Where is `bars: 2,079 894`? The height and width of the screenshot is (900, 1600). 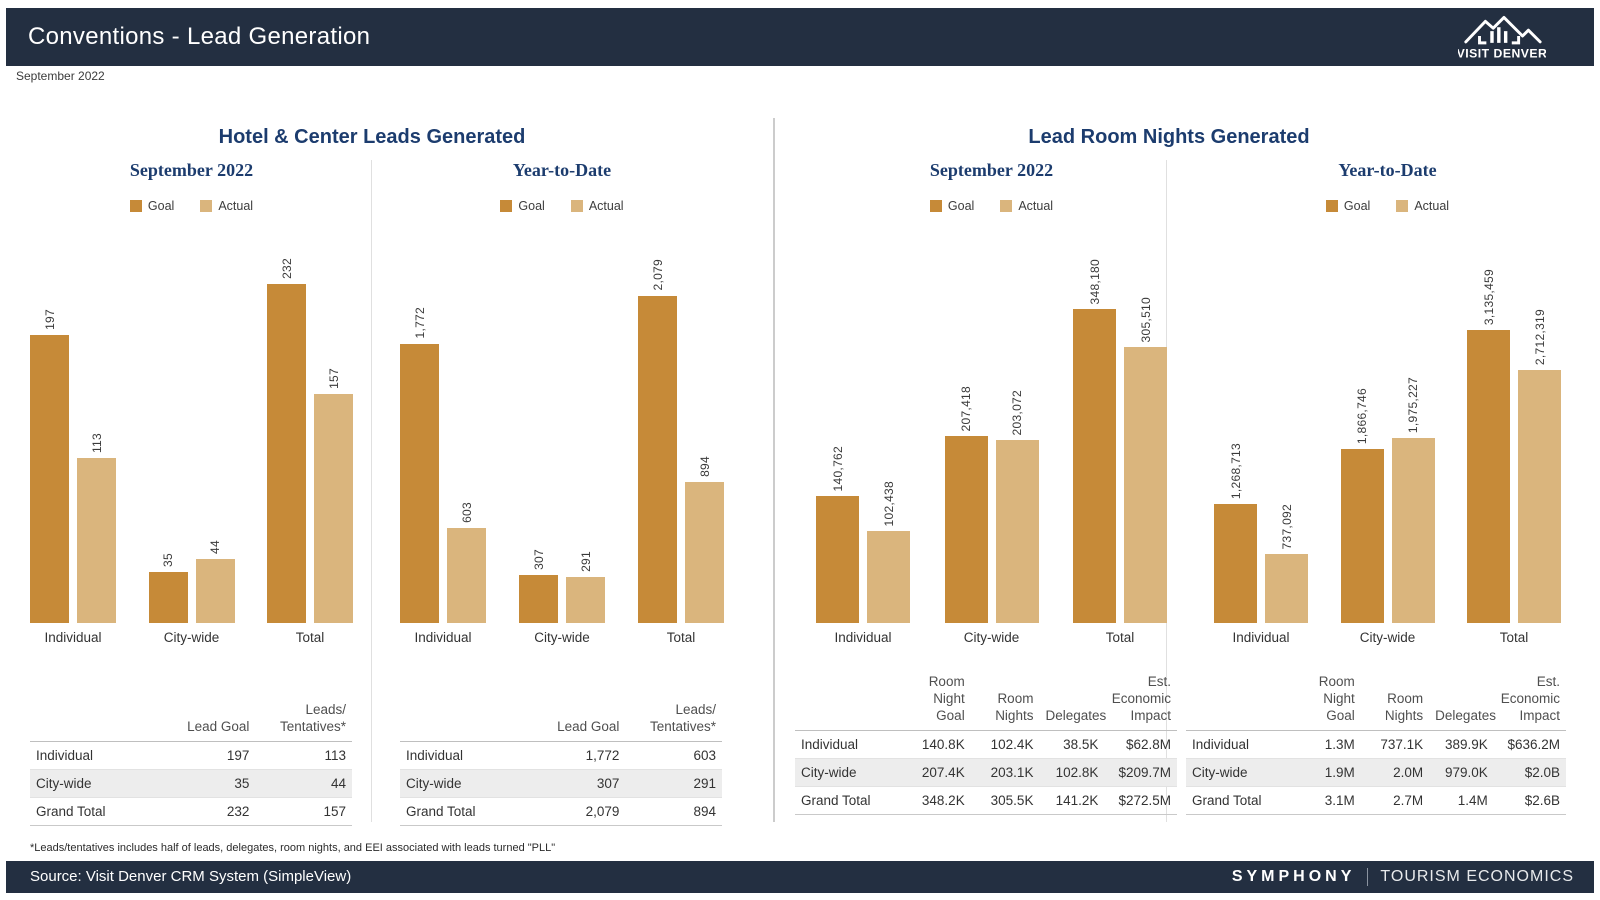 bars: 2,079 894 is located at coordinates (681, 441).